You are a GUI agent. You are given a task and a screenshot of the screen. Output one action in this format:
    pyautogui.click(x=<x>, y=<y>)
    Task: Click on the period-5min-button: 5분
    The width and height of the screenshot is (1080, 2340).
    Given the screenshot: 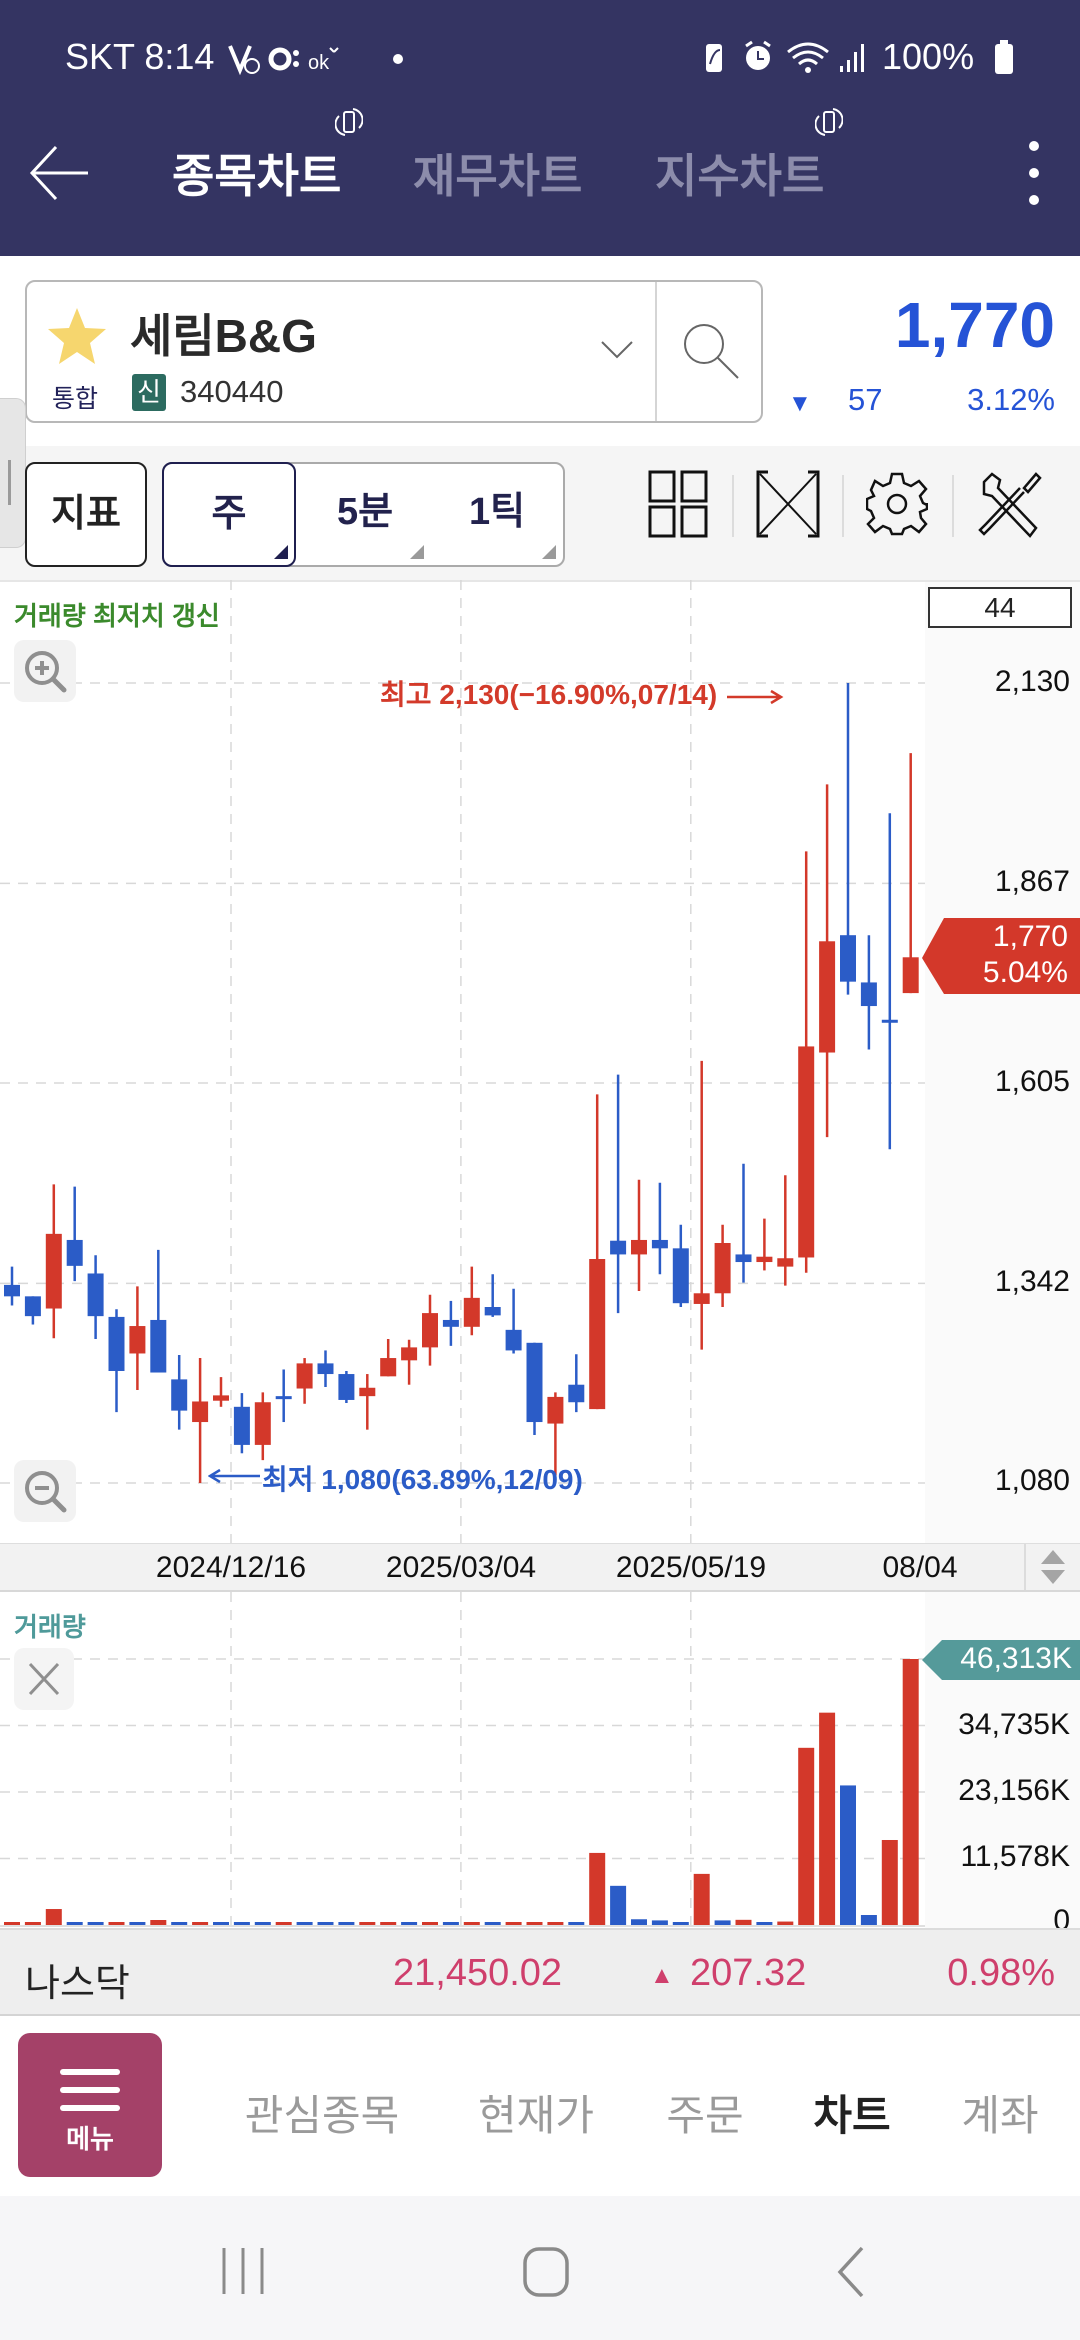 What is the action you would take?
    pyautogui.click(x=365, y=514)
    